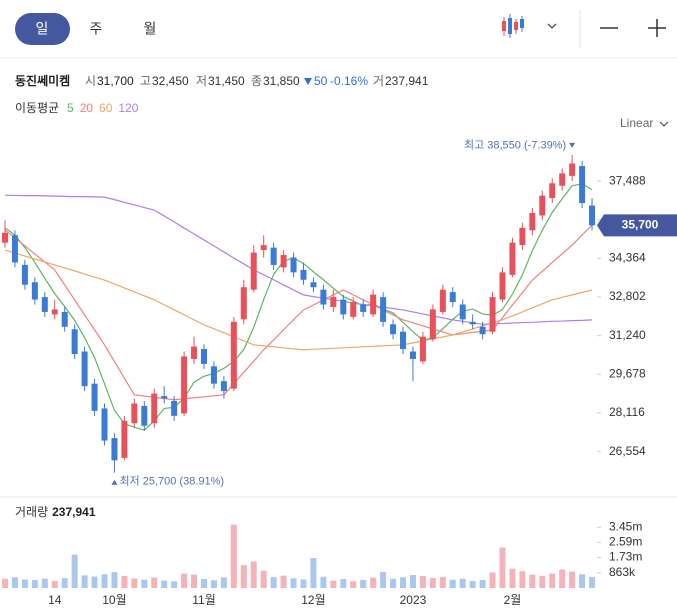  I want to click on change: 50, so click(321, 81).